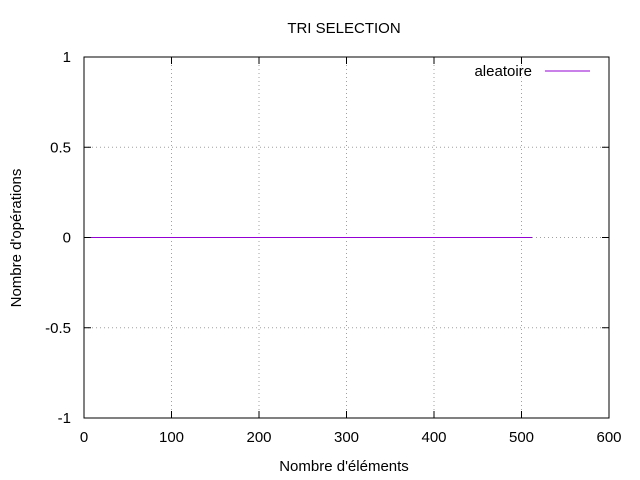  What do you see at coordinates (16, 238) in the screenshot?
I see `y-axis-title: Nombre d'opérations` at bounding box center [16, 238].